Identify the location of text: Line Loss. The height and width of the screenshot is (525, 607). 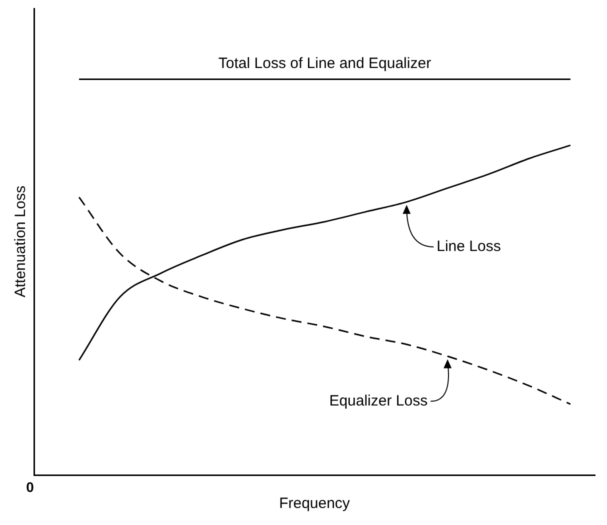
(468, 247).